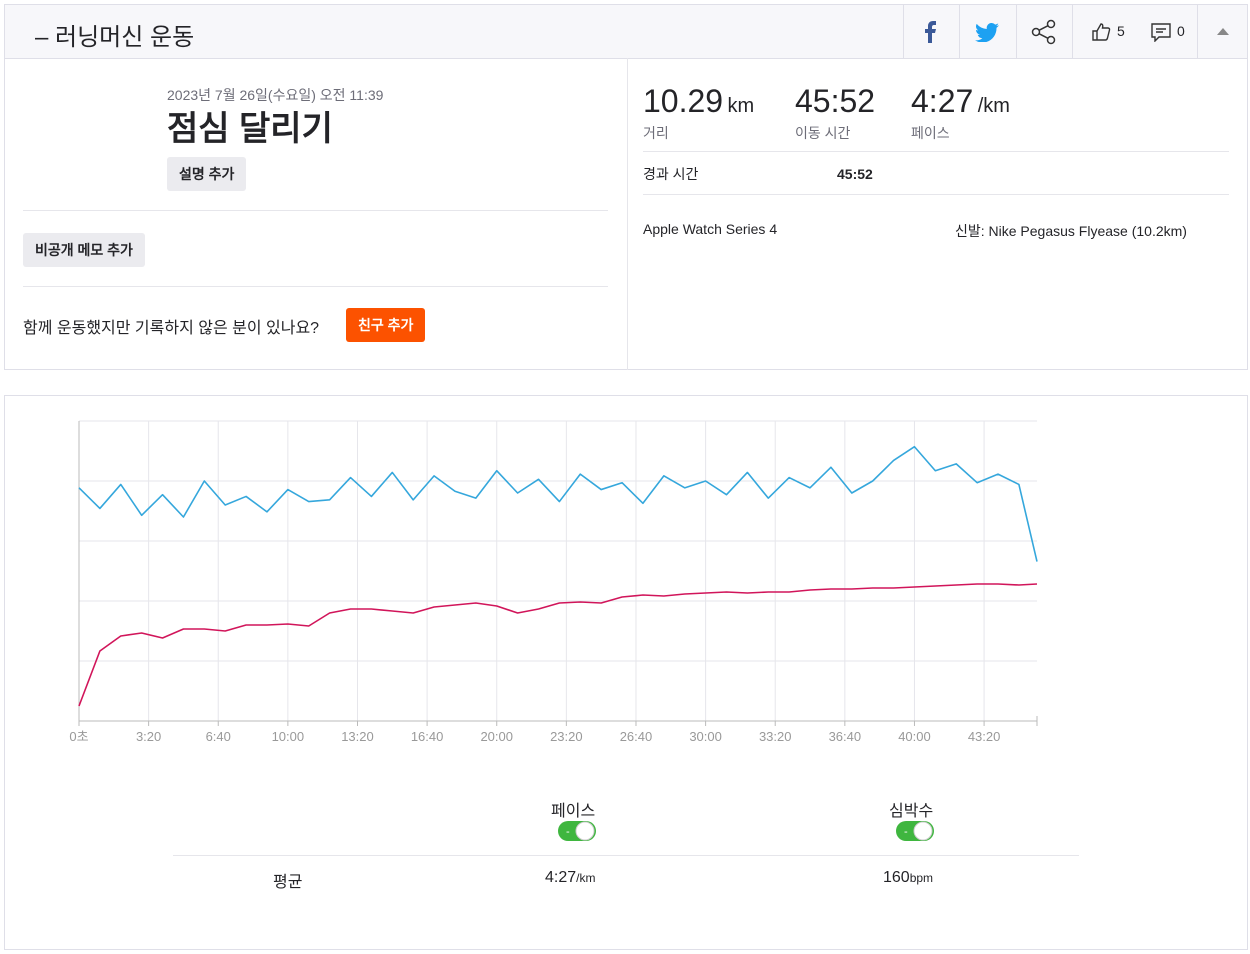 This screenshot has height=954, width=1250. I want to click on friends-prompt: 함께 운동했지만 기록하지 않은 분이 있나요?, so click(171, 328).